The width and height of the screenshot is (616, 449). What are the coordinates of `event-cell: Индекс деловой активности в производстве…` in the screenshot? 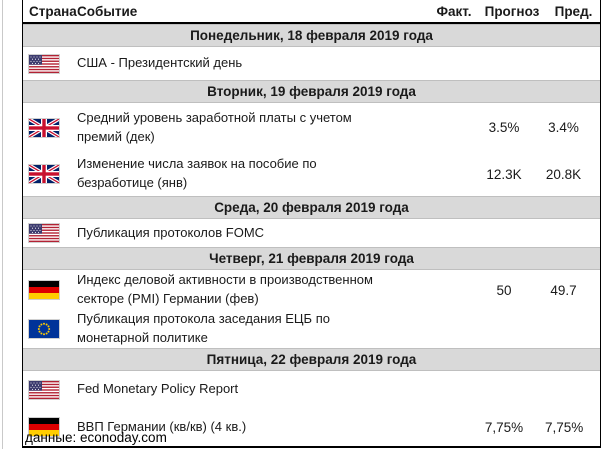 It's located at (253, 290).